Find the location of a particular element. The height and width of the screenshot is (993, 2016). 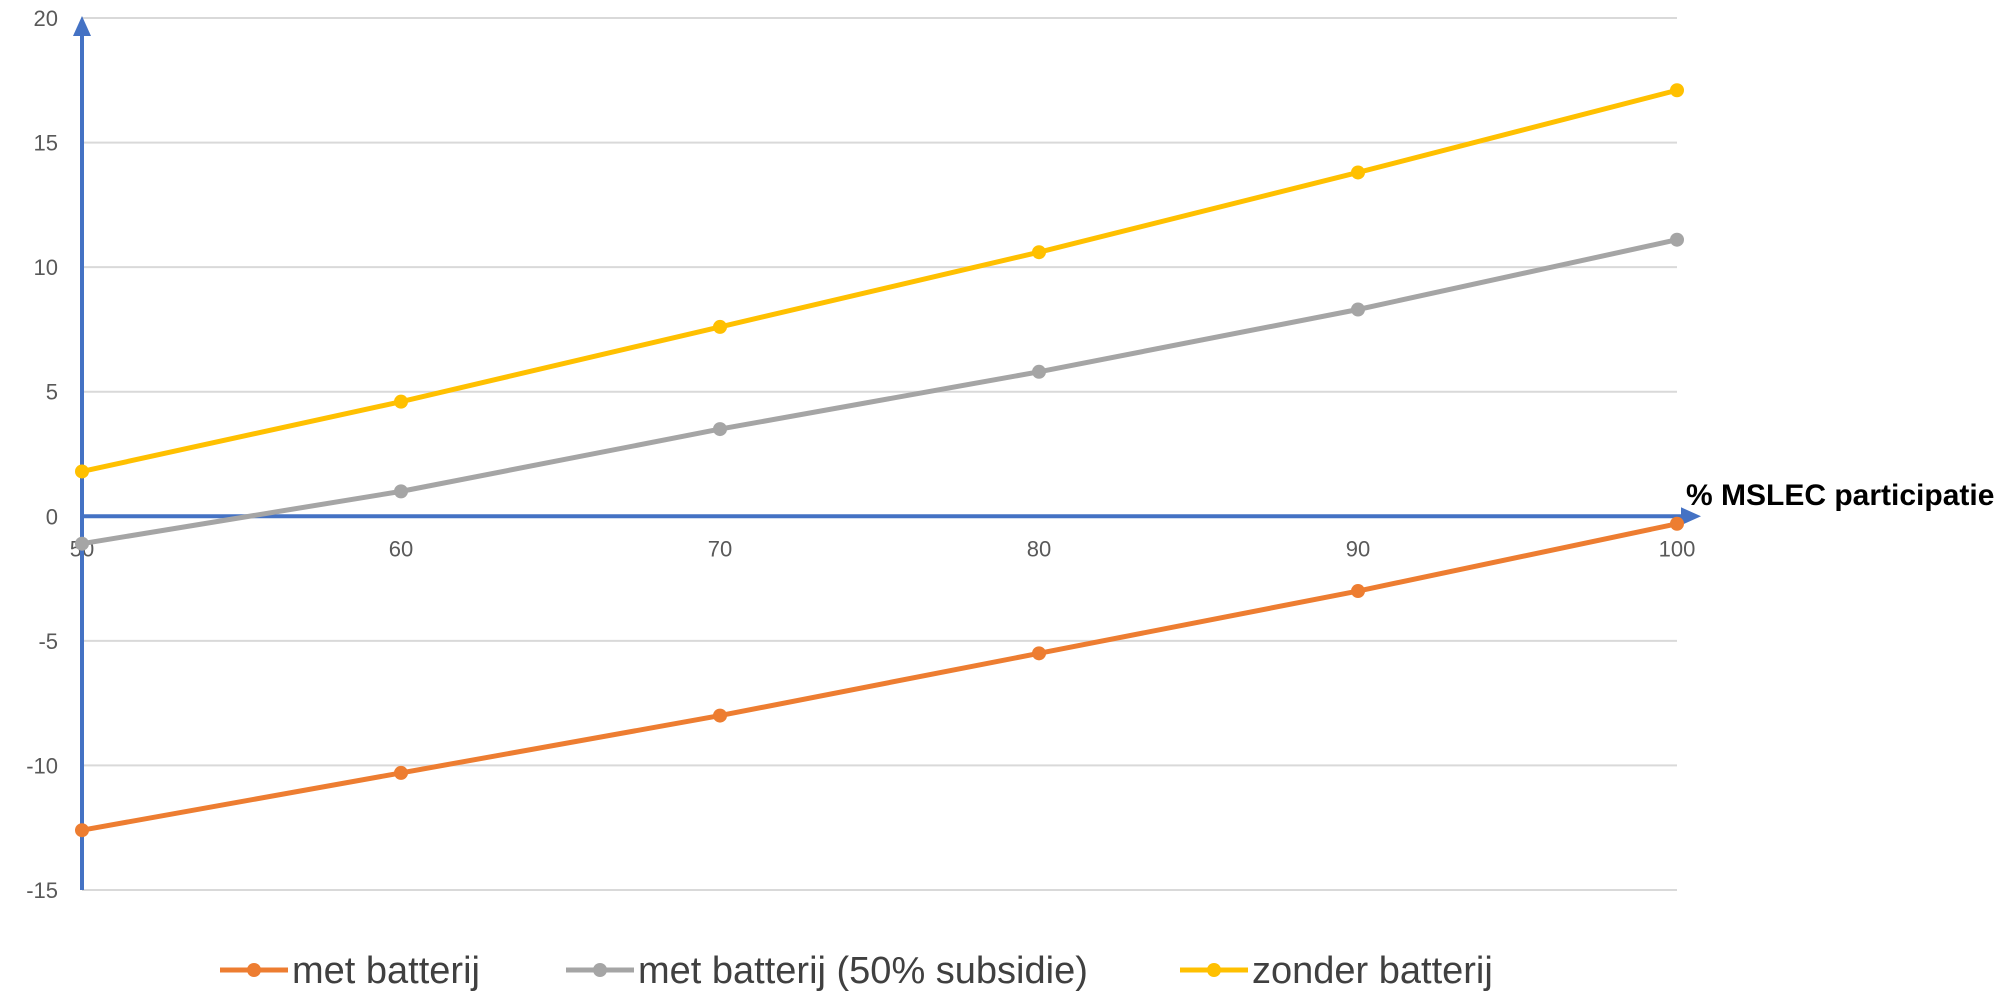

x-tick-label: 90 is located at coordinates (1358, 548).